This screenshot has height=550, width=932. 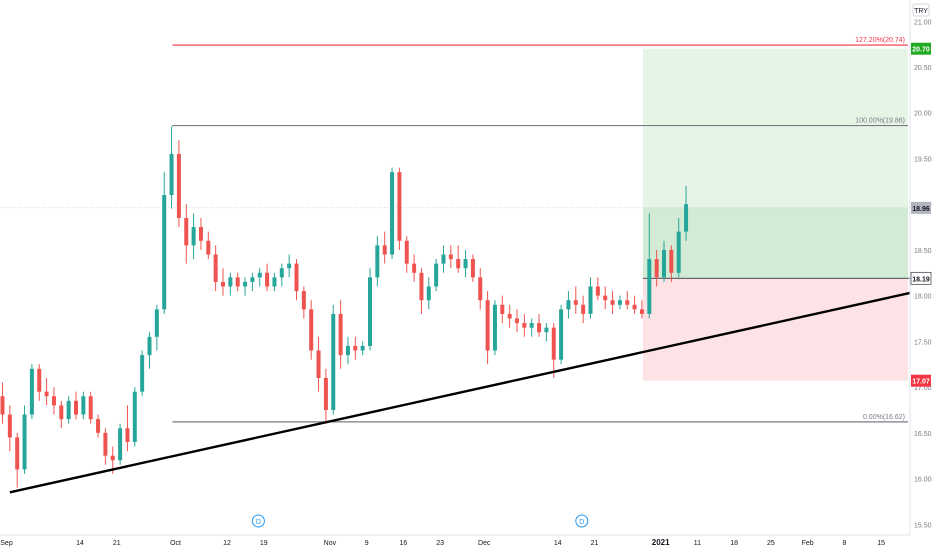 What do you see at coordinates (884, 417) in the screenshot?
I see `fib-level-label: 0.00%(16.62)` at bounding box center [884, 417].